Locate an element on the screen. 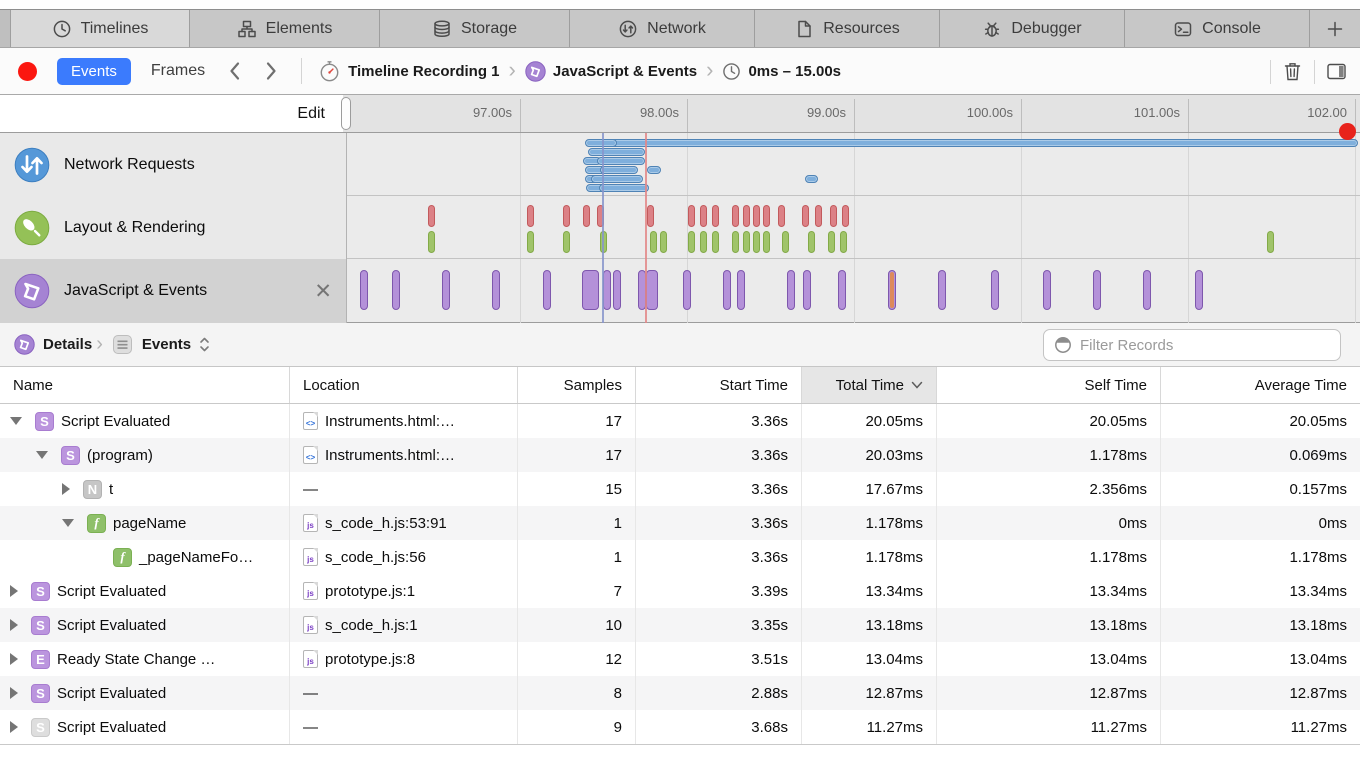 The width and height of the screenshot is (1360, 767). time-ruler: 97.00s 98.00s 99.00s 100.00s 101.00s 102.00 is located at coordinates (855, 113).